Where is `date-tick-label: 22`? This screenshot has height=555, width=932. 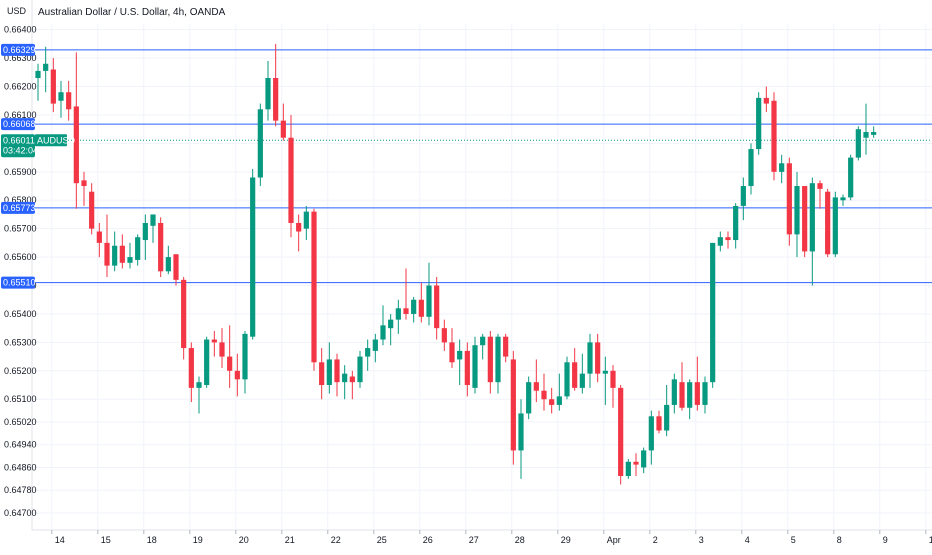
date-tick-label: 22 is located at coordinates (336, 540).